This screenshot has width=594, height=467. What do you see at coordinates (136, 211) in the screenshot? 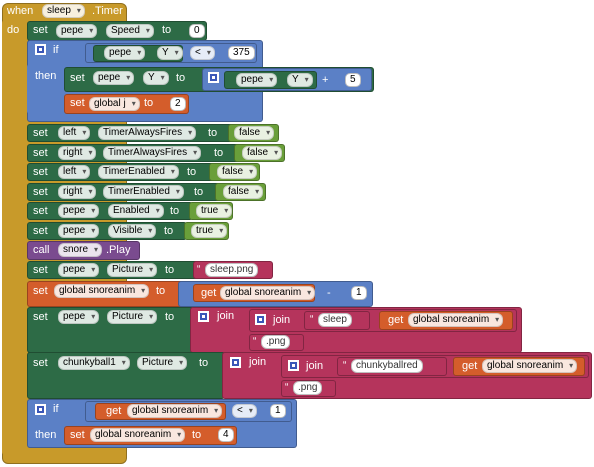
I see `property-dropdown: Enabled` at bounding box center [136, 211].